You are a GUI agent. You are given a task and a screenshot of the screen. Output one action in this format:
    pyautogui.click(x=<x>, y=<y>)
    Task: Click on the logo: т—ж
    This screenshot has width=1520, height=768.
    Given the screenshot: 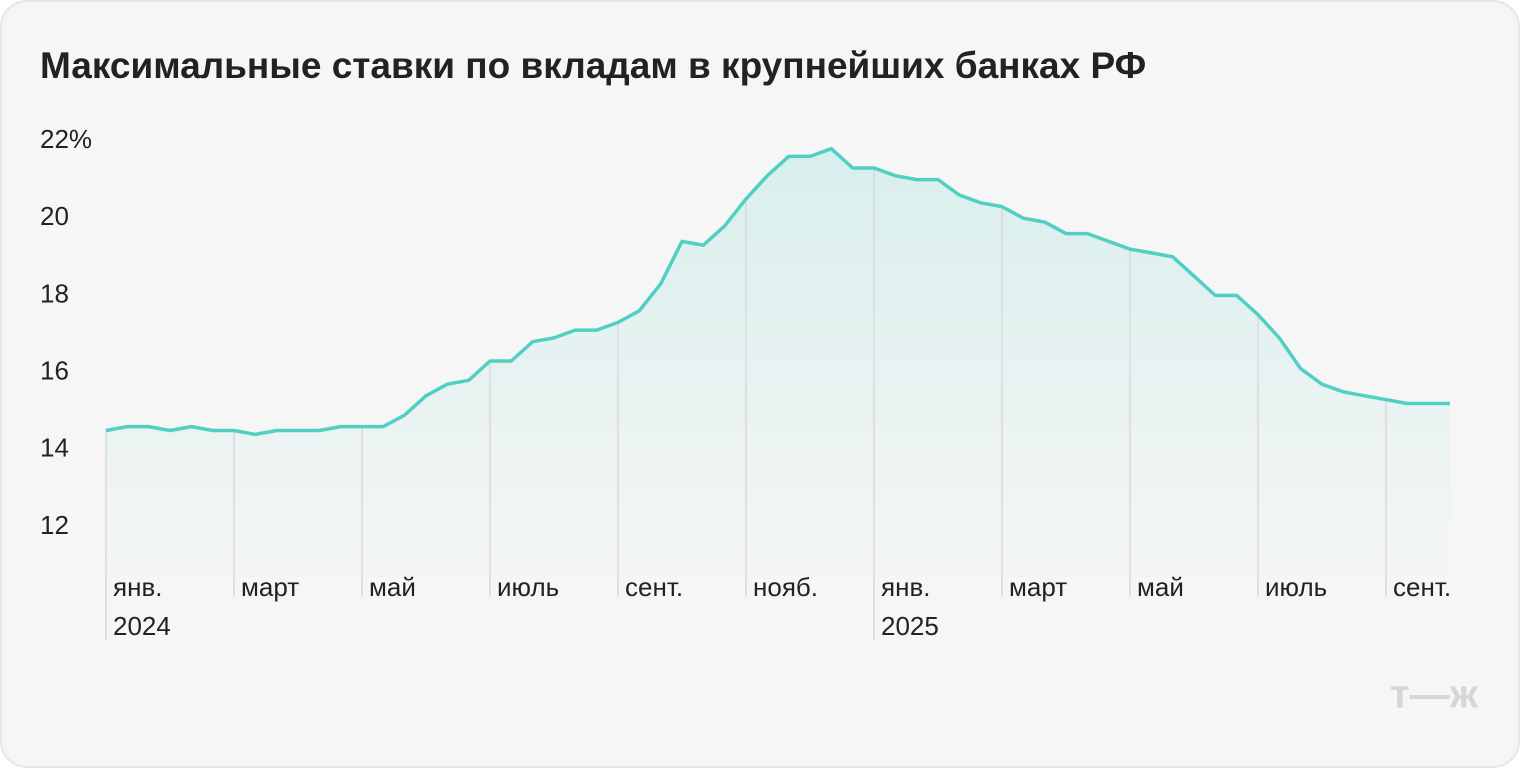 What is the action you would take?
    pyautogui.click(x=1434, y=695)
    